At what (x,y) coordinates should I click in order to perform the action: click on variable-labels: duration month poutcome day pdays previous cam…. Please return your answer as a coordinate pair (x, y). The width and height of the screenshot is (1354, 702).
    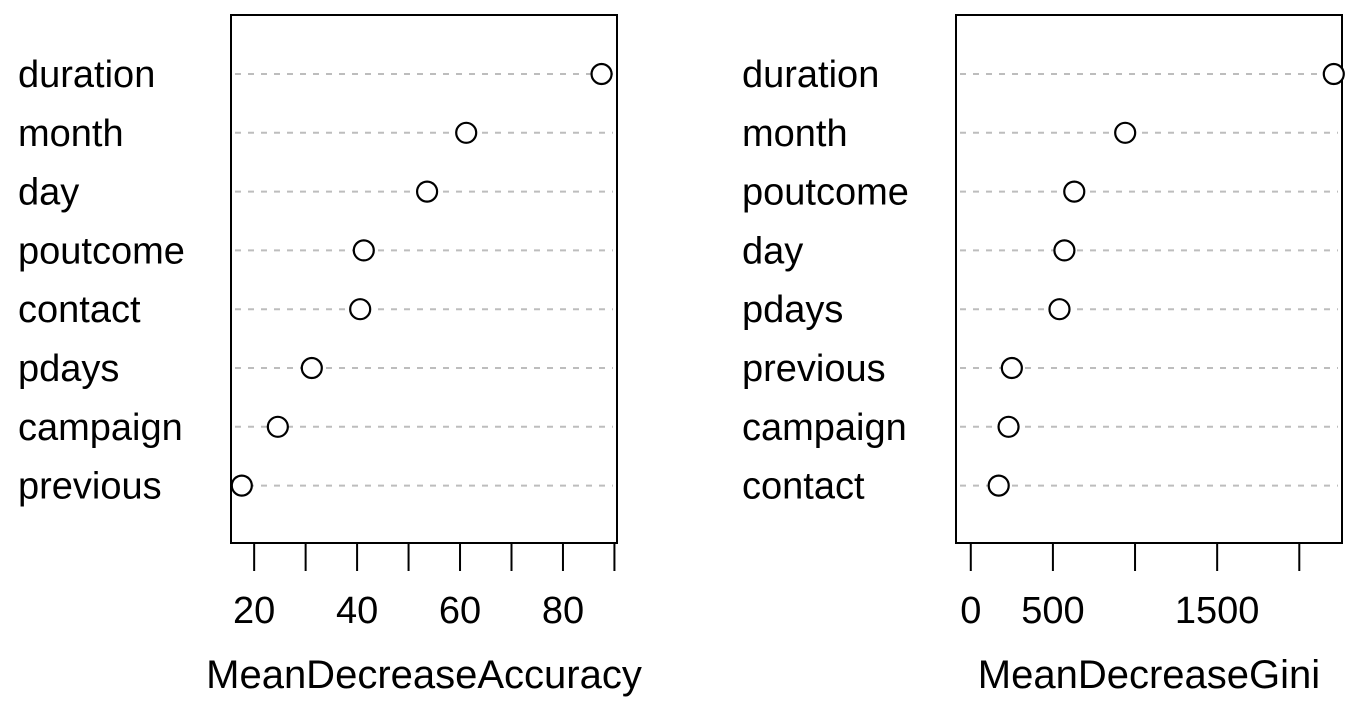
    Looking at the image, I should click on (825, 281).